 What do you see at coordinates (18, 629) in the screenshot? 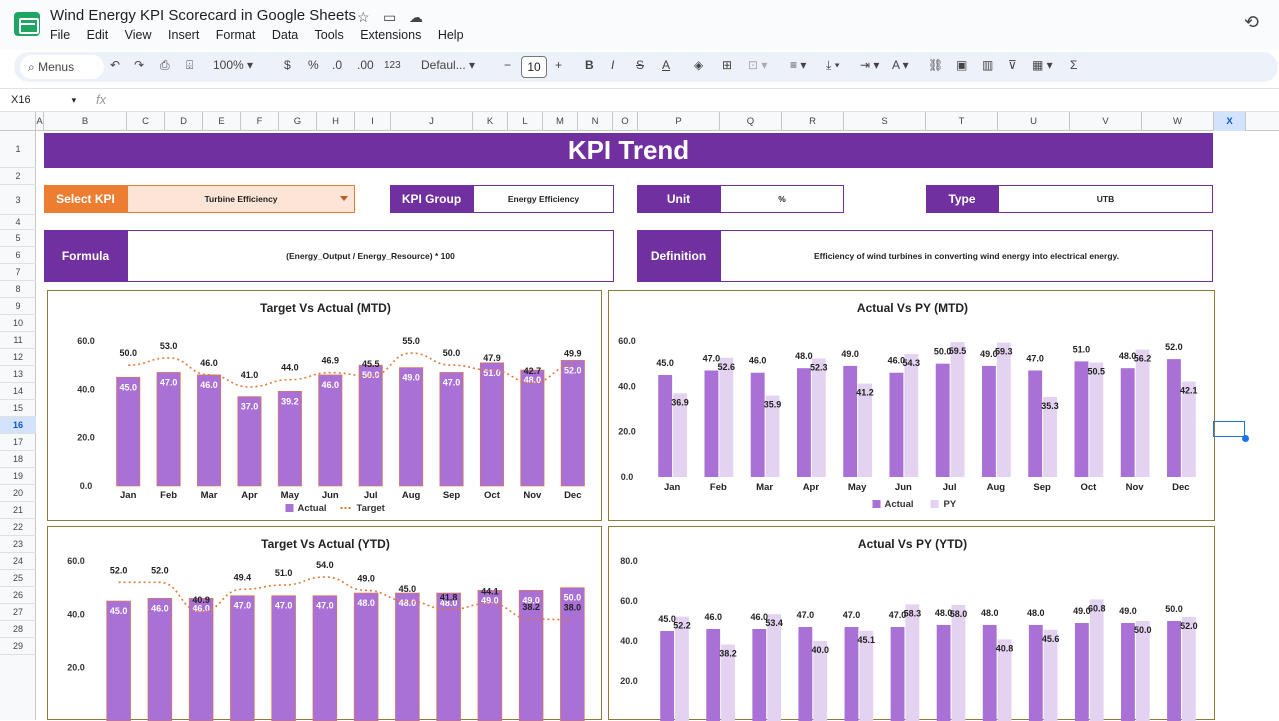
I see `row-header: 28` at bounding box center [18, 629].